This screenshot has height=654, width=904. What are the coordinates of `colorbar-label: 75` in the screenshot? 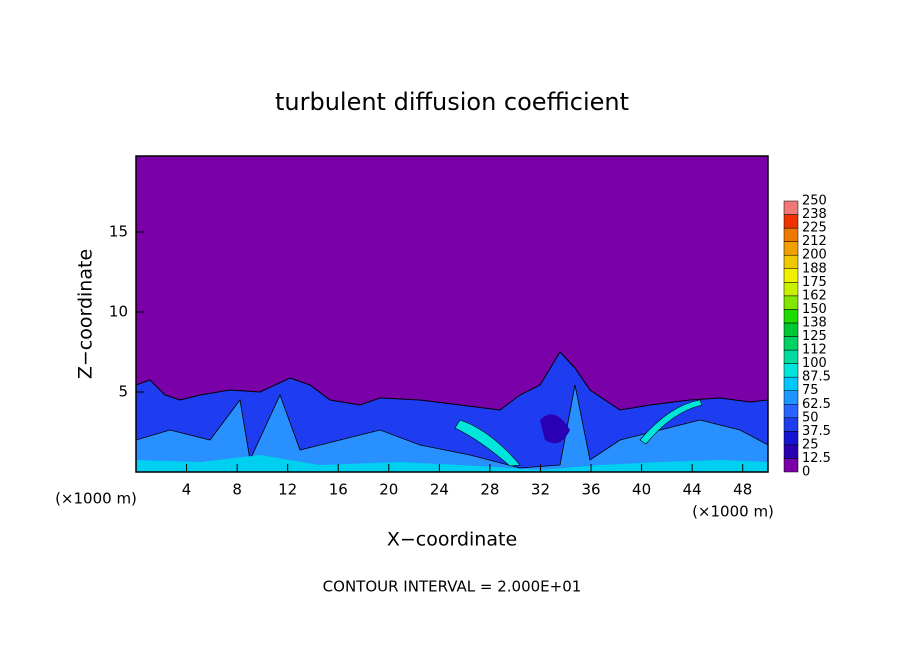 It's located at (810, 390).